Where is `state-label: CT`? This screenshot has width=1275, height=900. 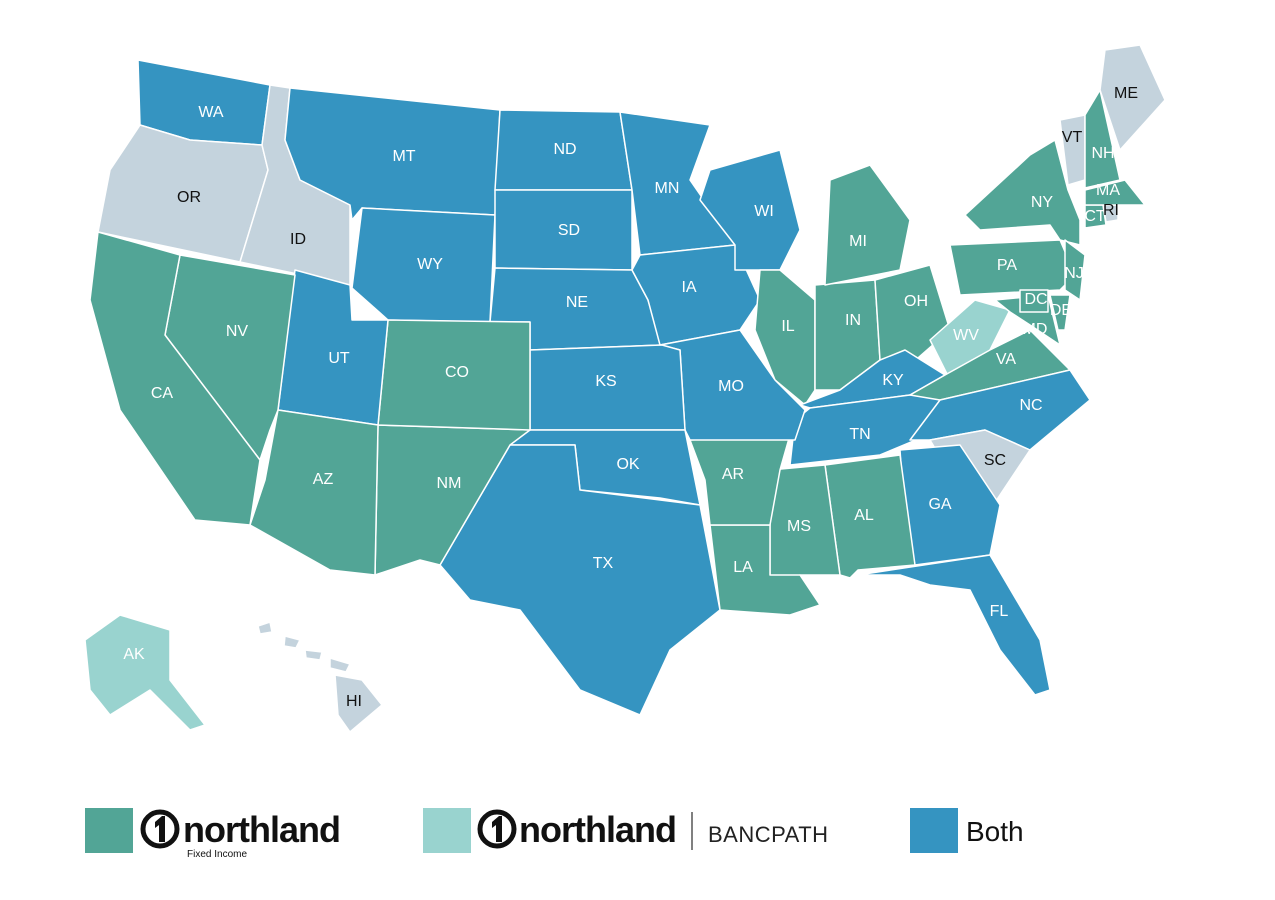 state-label: CT is located at coordinates (1095, 216).